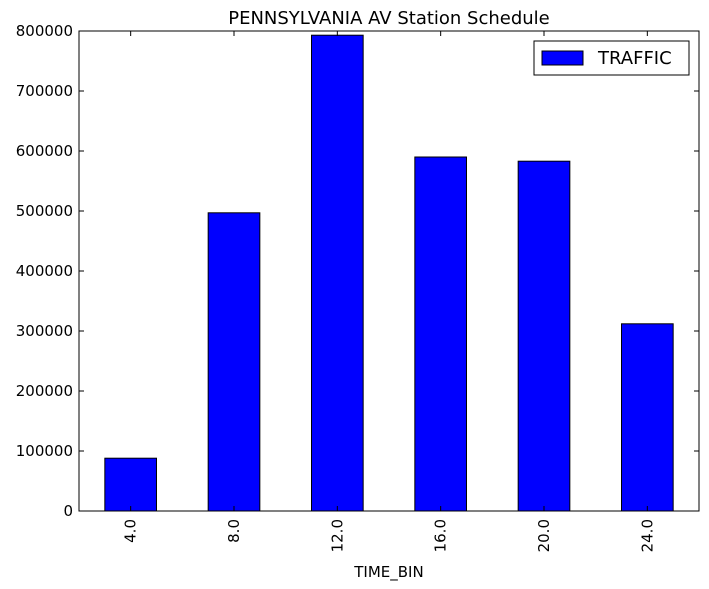  Describe the element at coordinates (131, 484) in the screenshot. I see `bar-4.0` at that location.